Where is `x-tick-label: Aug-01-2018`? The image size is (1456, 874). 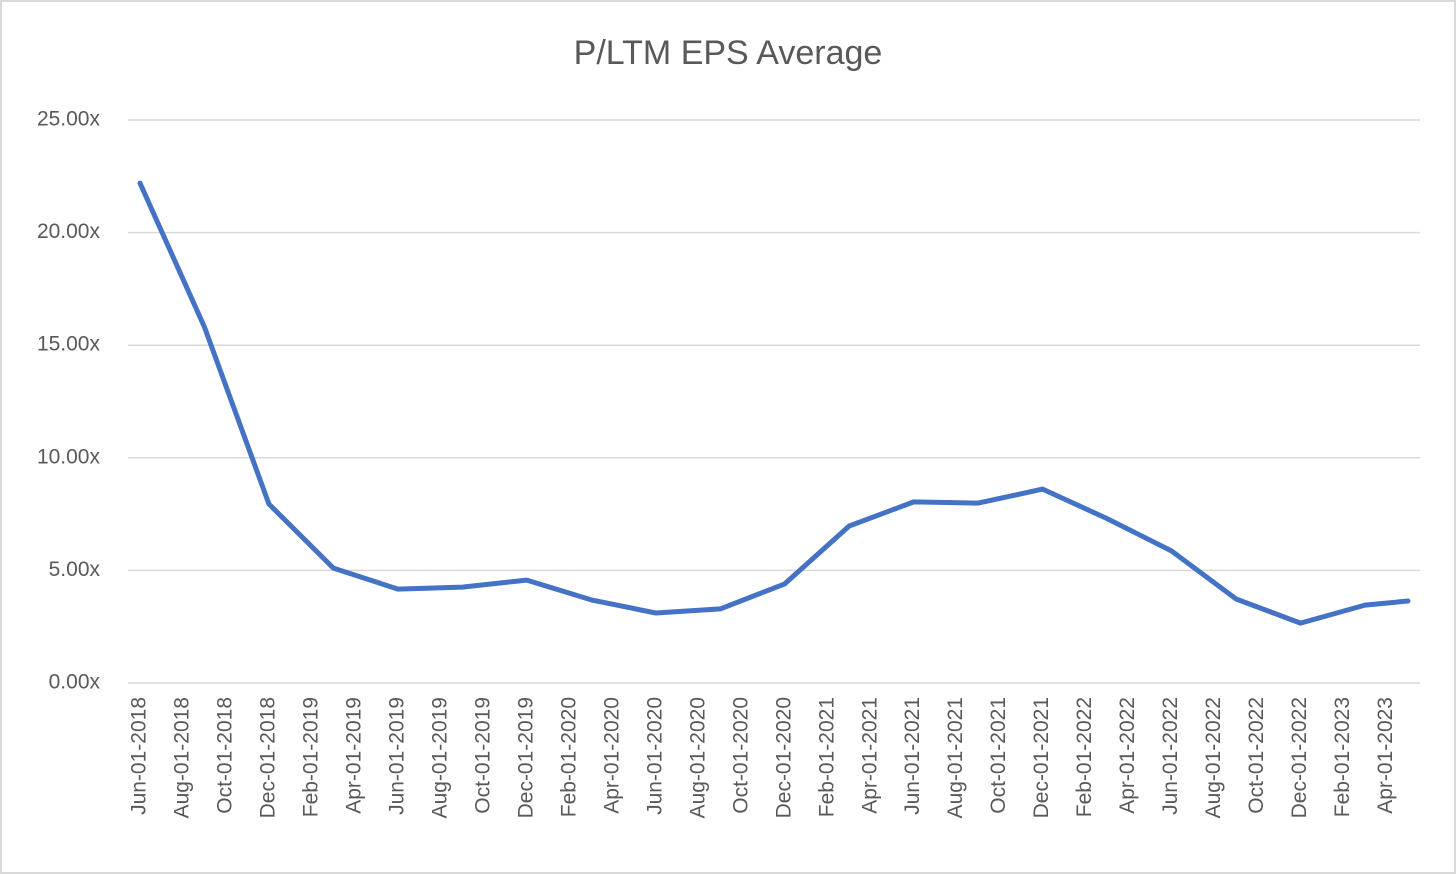
x-tick-label: Aug-01-2018 is located at coordinates (182, 757).